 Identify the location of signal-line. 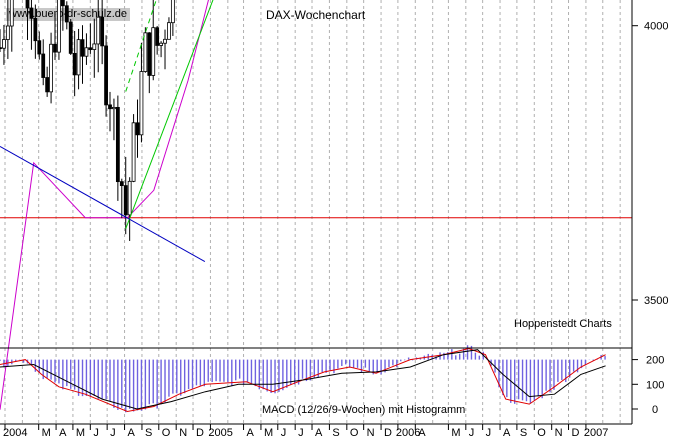
(303, 379).